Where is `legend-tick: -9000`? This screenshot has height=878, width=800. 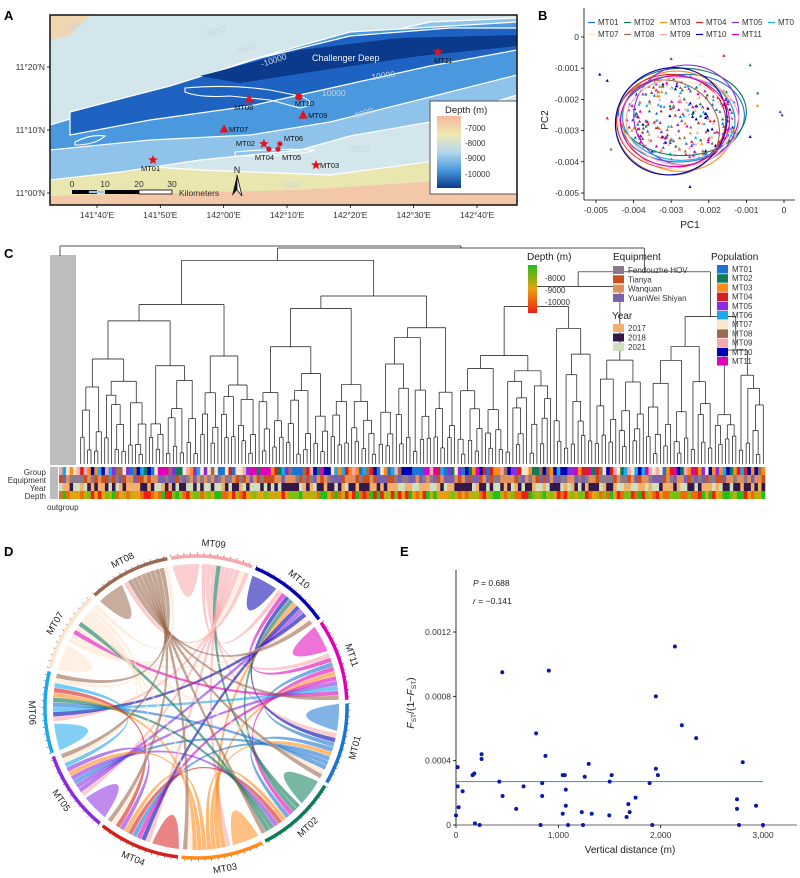
legend-tick: -9000 is located at coordinates (475, 158).